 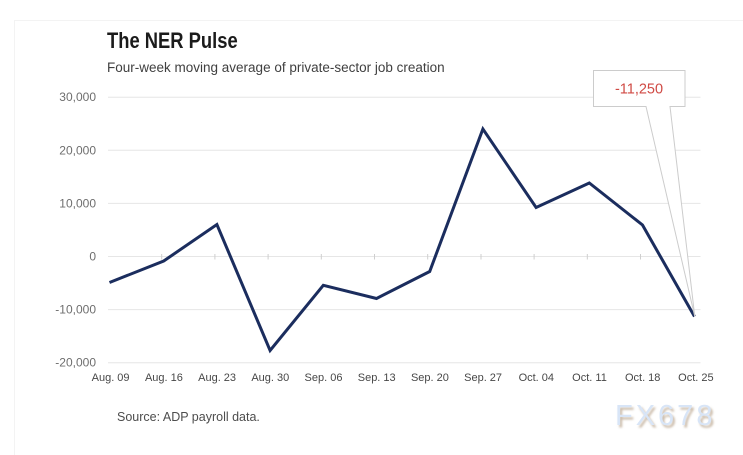 What do you see at coordinates (639, 90) in the screenshot?
I see `svg-text: -11,250` at bounding box center [639, 90].